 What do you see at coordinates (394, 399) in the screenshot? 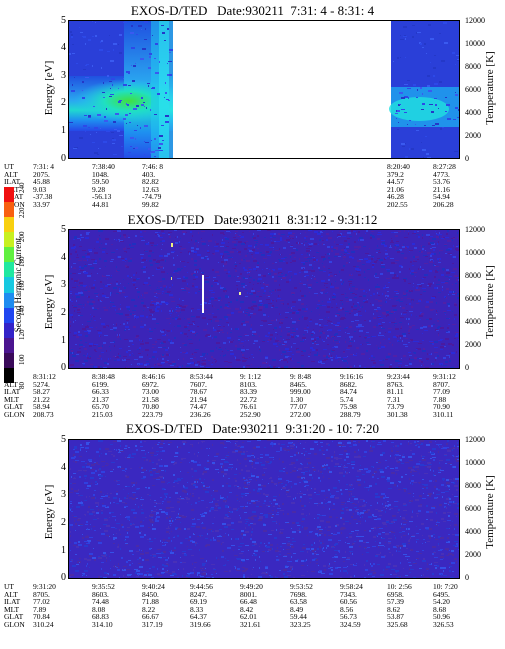
I see `table-cell: 7.31` at bounding box center [394, 399].